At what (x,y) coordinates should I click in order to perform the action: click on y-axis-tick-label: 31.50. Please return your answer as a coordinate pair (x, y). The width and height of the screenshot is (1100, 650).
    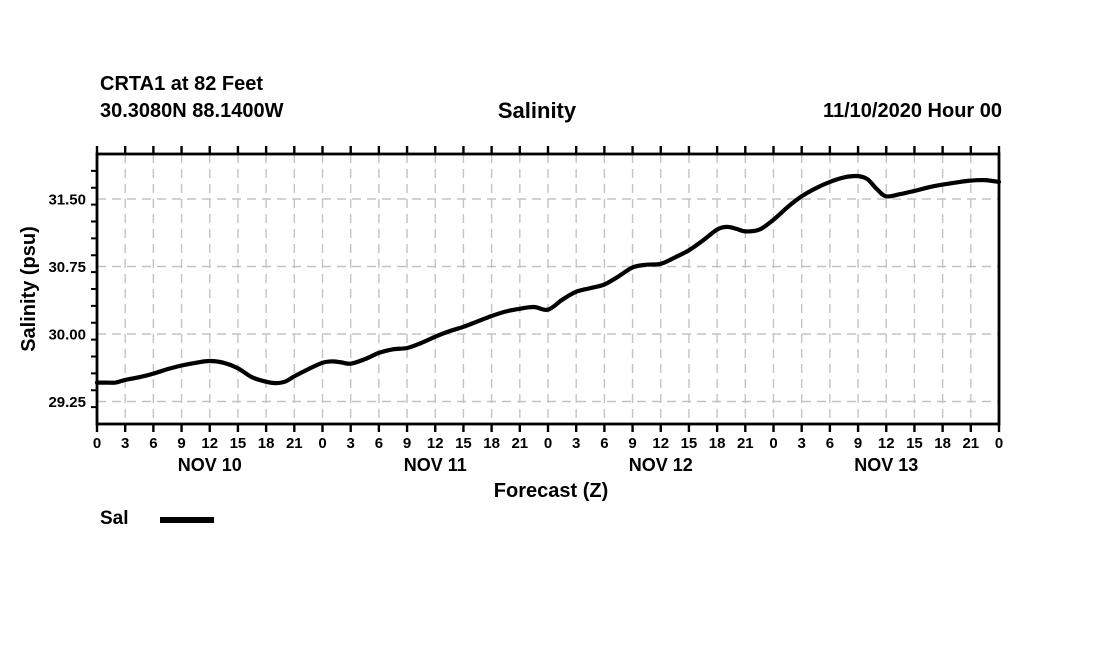
    Looking at the image, I should click on (67, 200).